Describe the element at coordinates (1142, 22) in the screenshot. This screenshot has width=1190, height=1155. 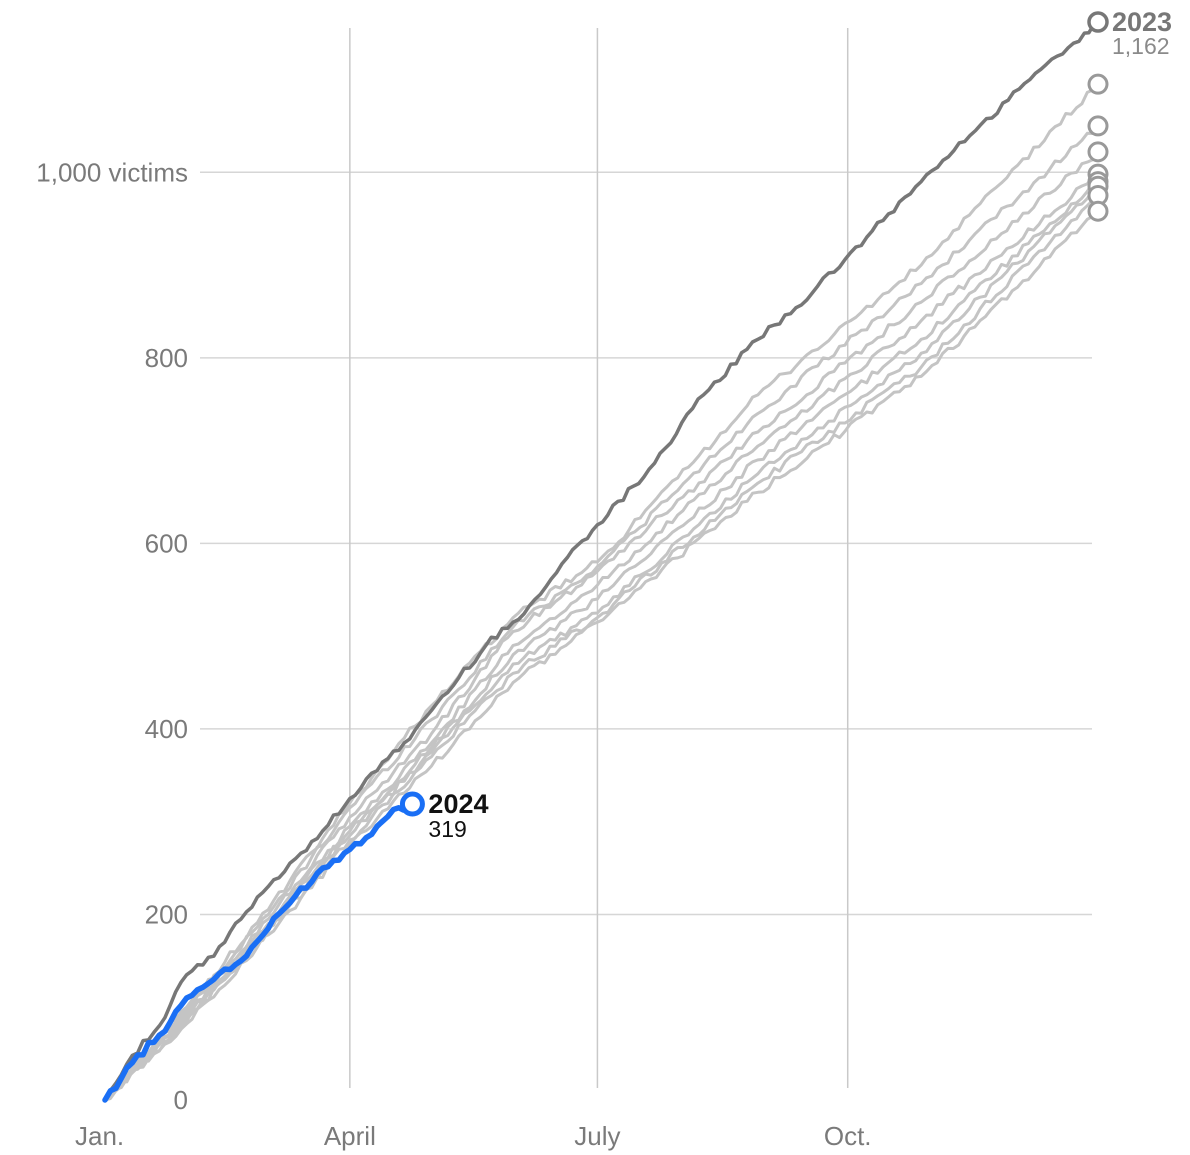
I see `series-year-label: 2023` at that location.